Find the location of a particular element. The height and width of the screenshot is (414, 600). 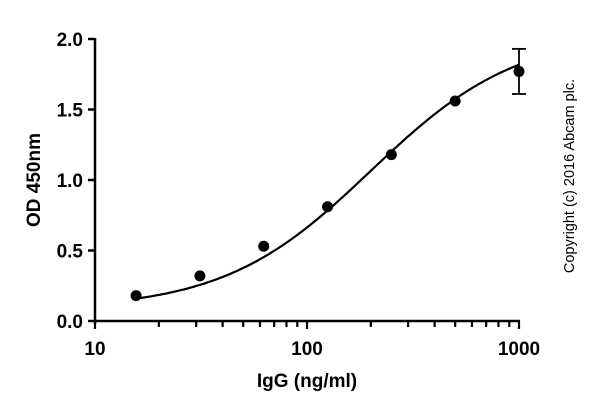

x-tick-label: 1000 is located at coordinates (519, 349).